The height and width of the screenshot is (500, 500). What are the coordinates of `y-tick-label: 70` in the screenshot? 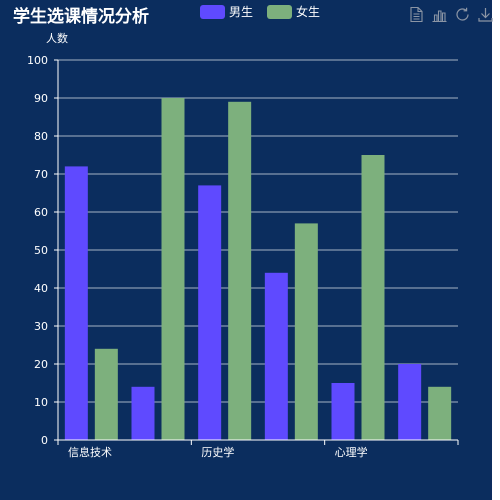 It's located at (41, 174).